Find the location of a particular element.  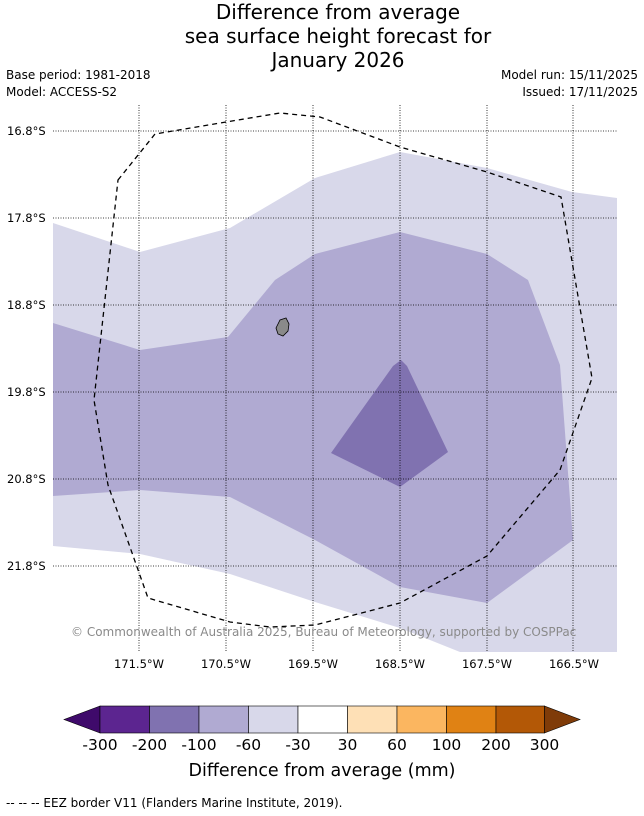

colorbar-tick-label: 60 is located at coordinates (397, 745).